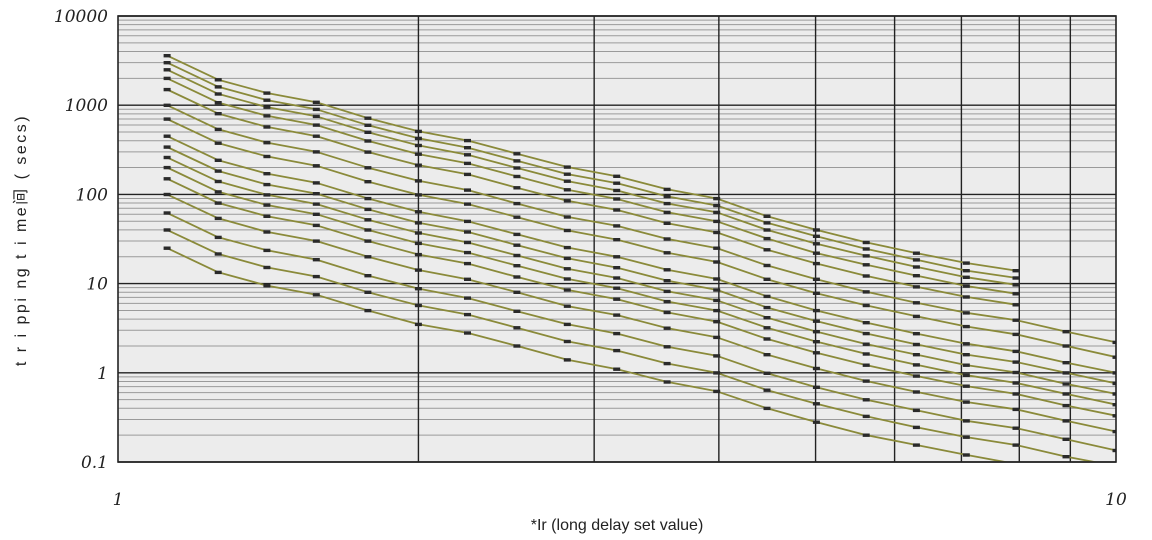  What do you see at coordinates (92, 195) in the screenshot?
I see `y-tick-label: 100` at bounding box center [92, 195].